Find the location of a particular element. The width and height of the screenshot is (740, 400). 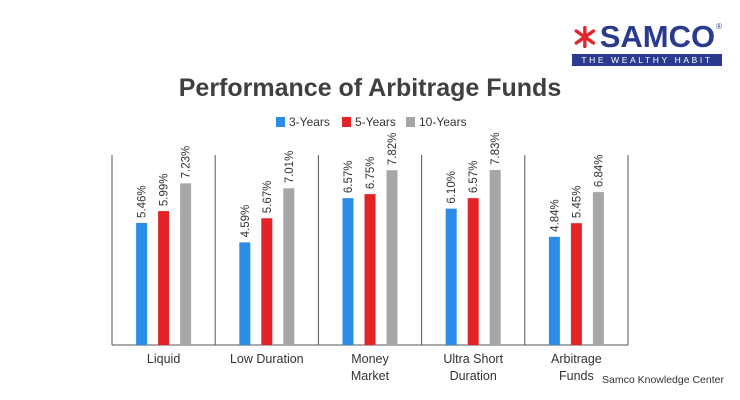

data-label: 7.82% is located at coordinates (393, 149).